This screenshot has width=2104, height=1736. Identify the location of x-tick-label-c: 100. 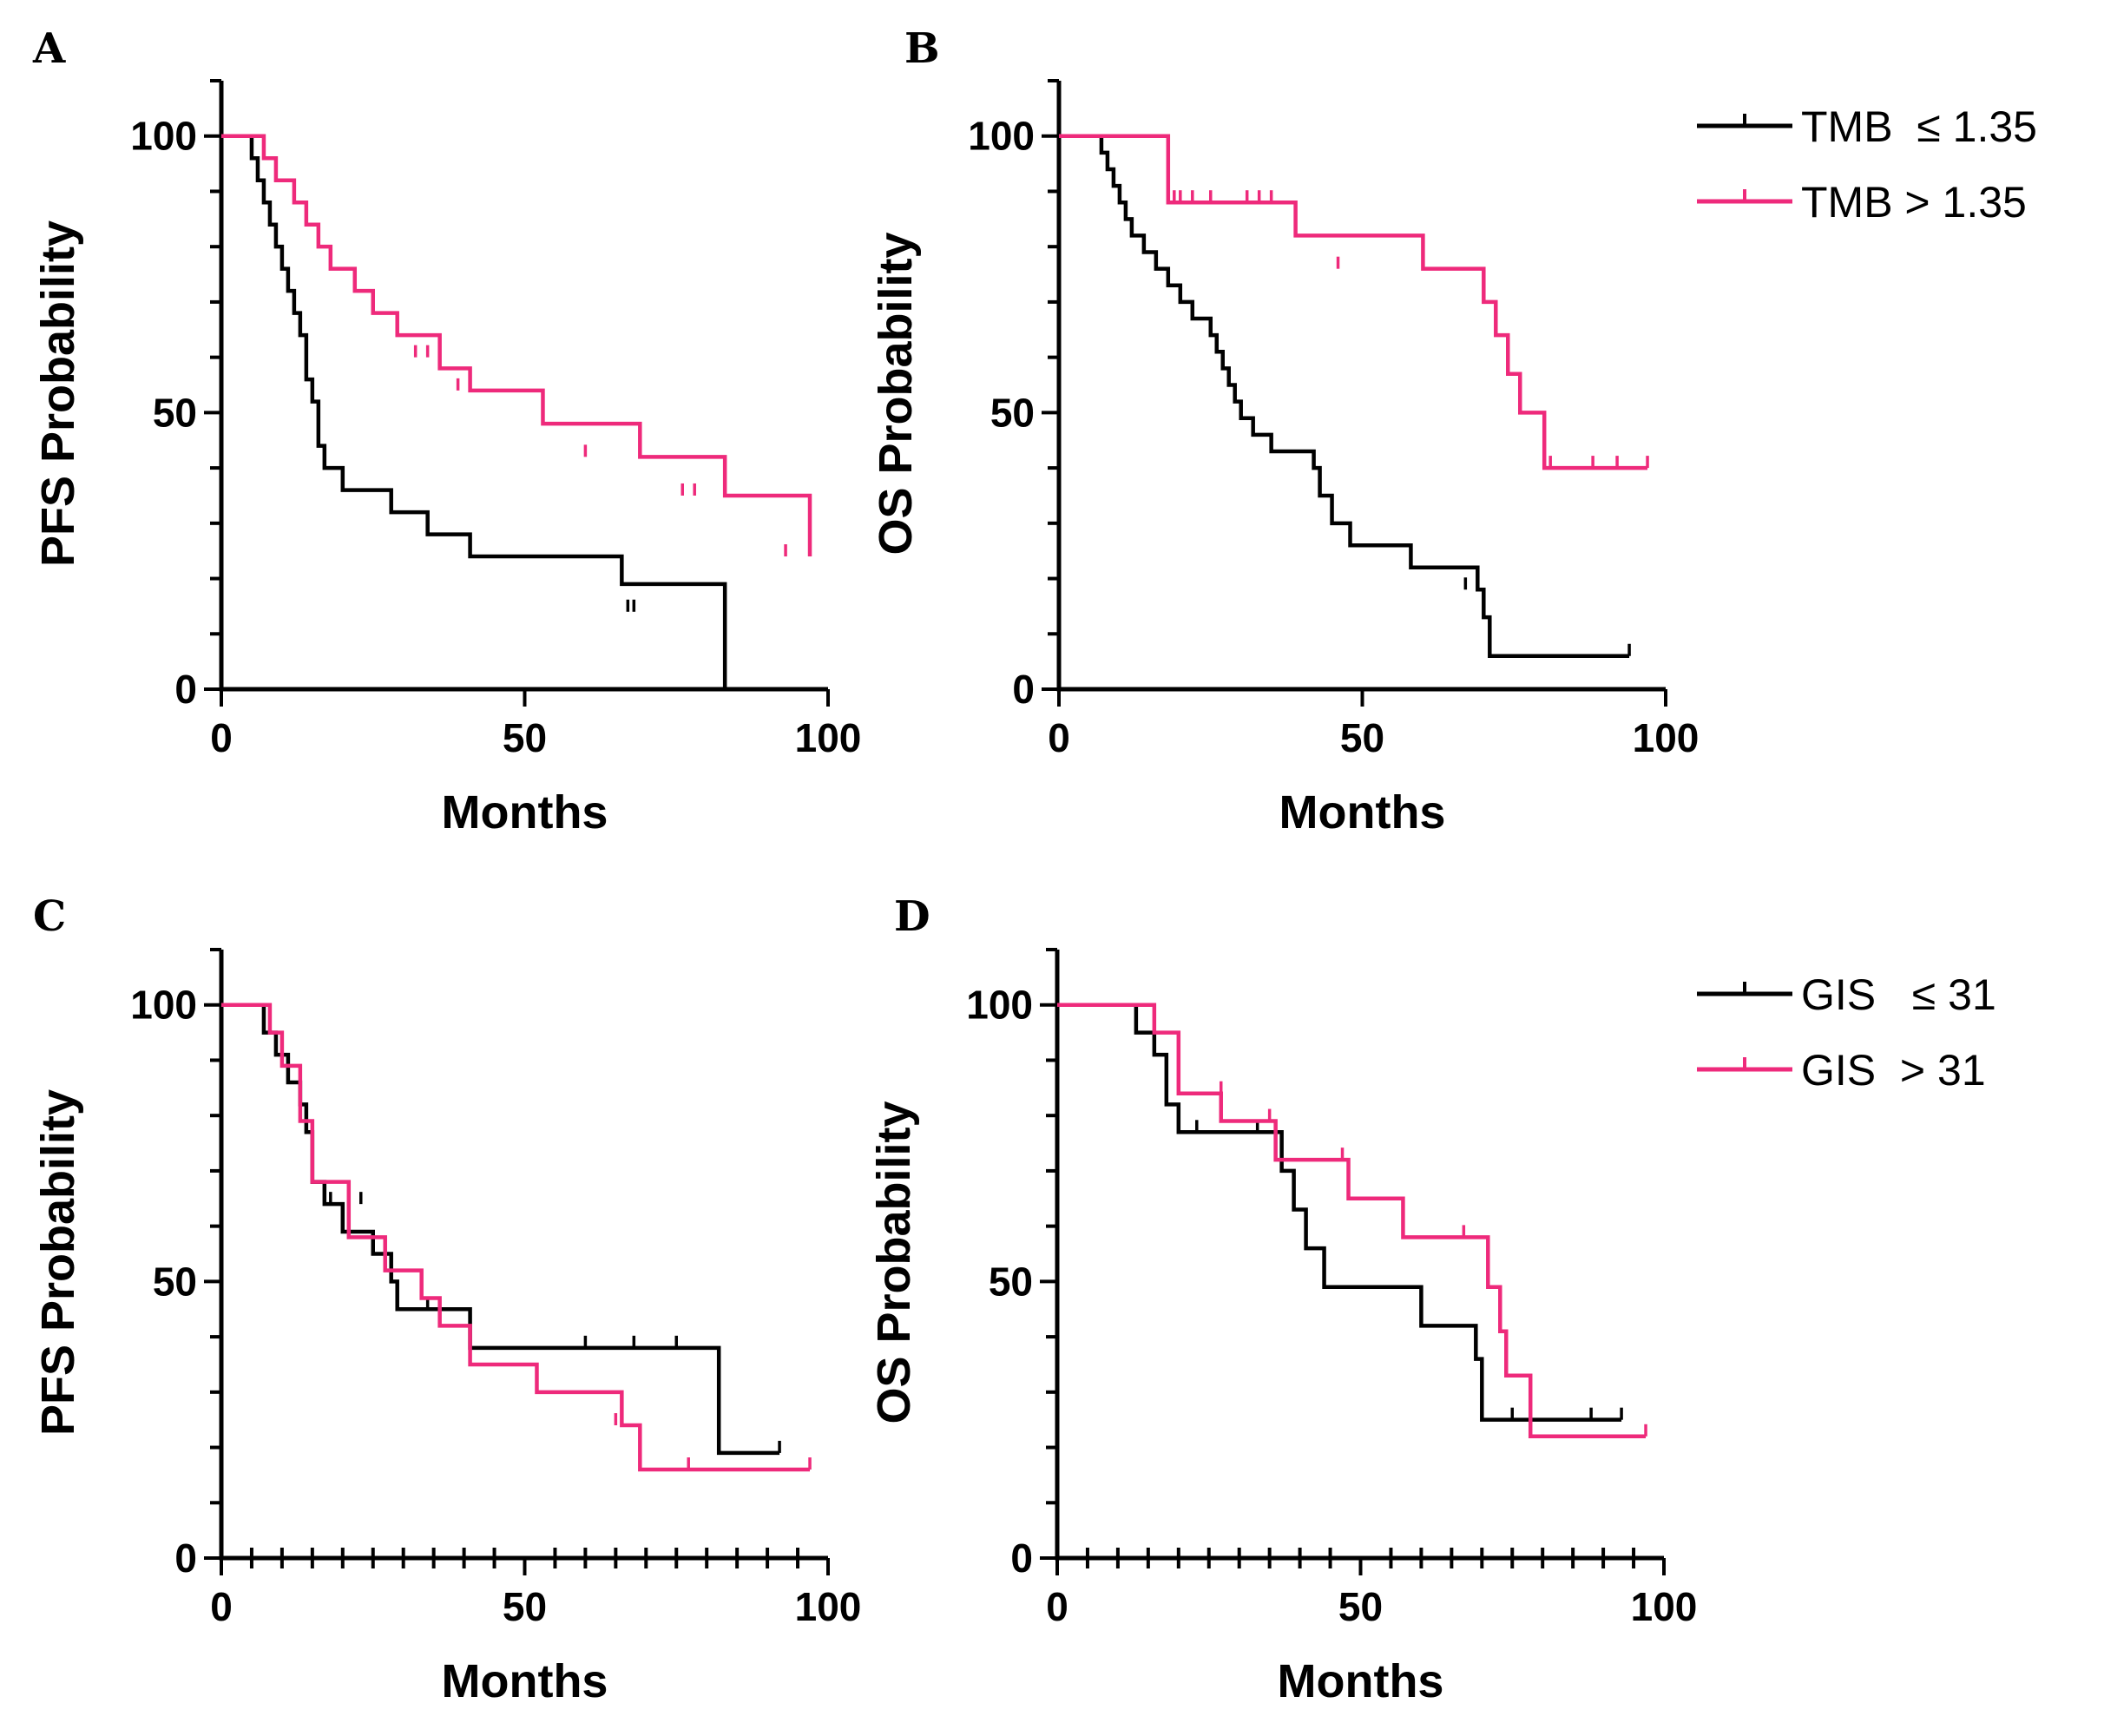
(828, 1606).